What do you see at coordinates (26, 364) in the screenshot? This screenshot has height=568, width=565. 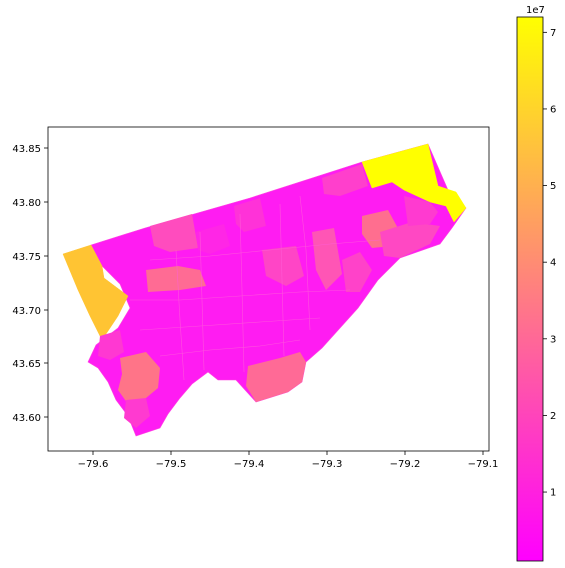 I see `y-tick-label: 43.65` at bounding box center [26, 364].